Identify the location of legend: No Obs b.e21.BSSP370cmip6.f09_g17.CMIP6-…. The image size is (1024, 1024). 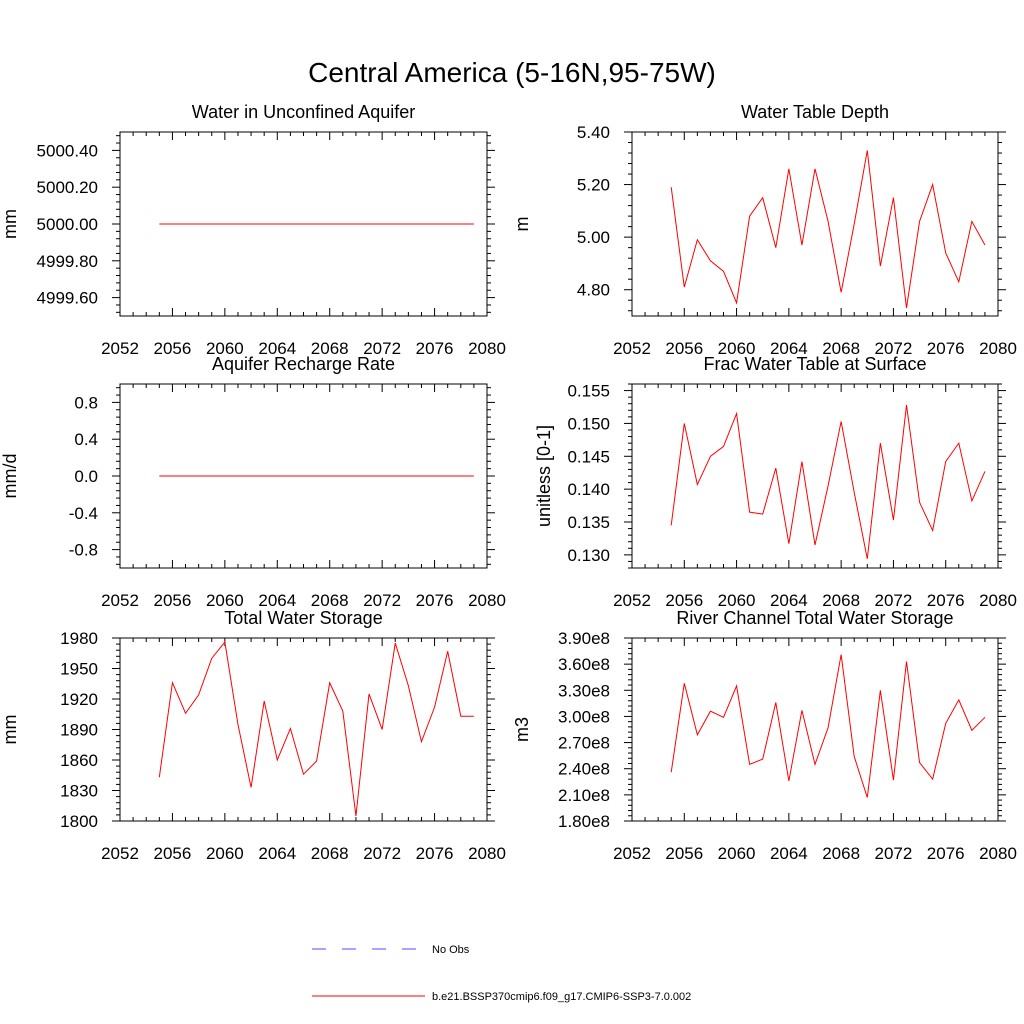
(501, 973).